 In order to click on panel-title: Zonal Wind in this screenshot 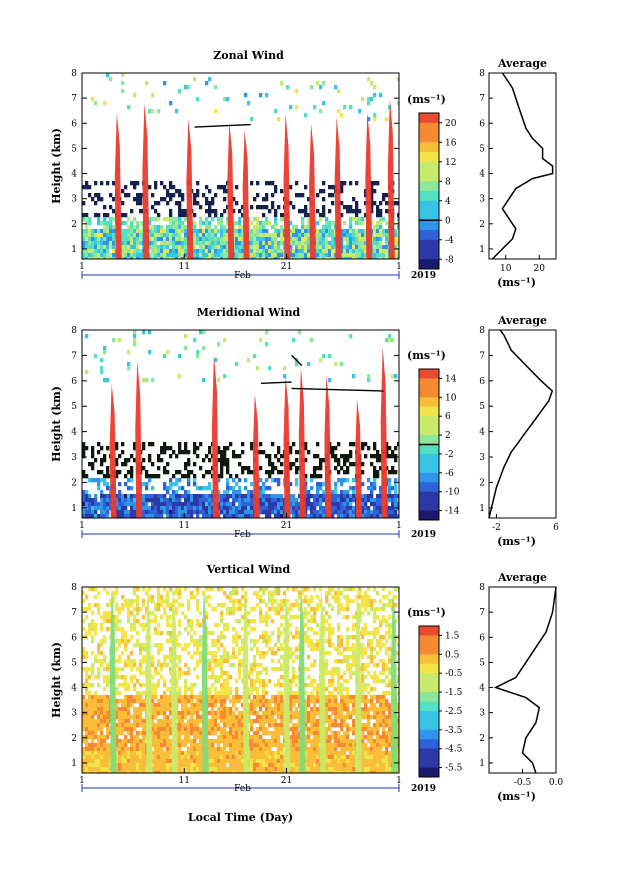, I will do `click(248, 55)`.